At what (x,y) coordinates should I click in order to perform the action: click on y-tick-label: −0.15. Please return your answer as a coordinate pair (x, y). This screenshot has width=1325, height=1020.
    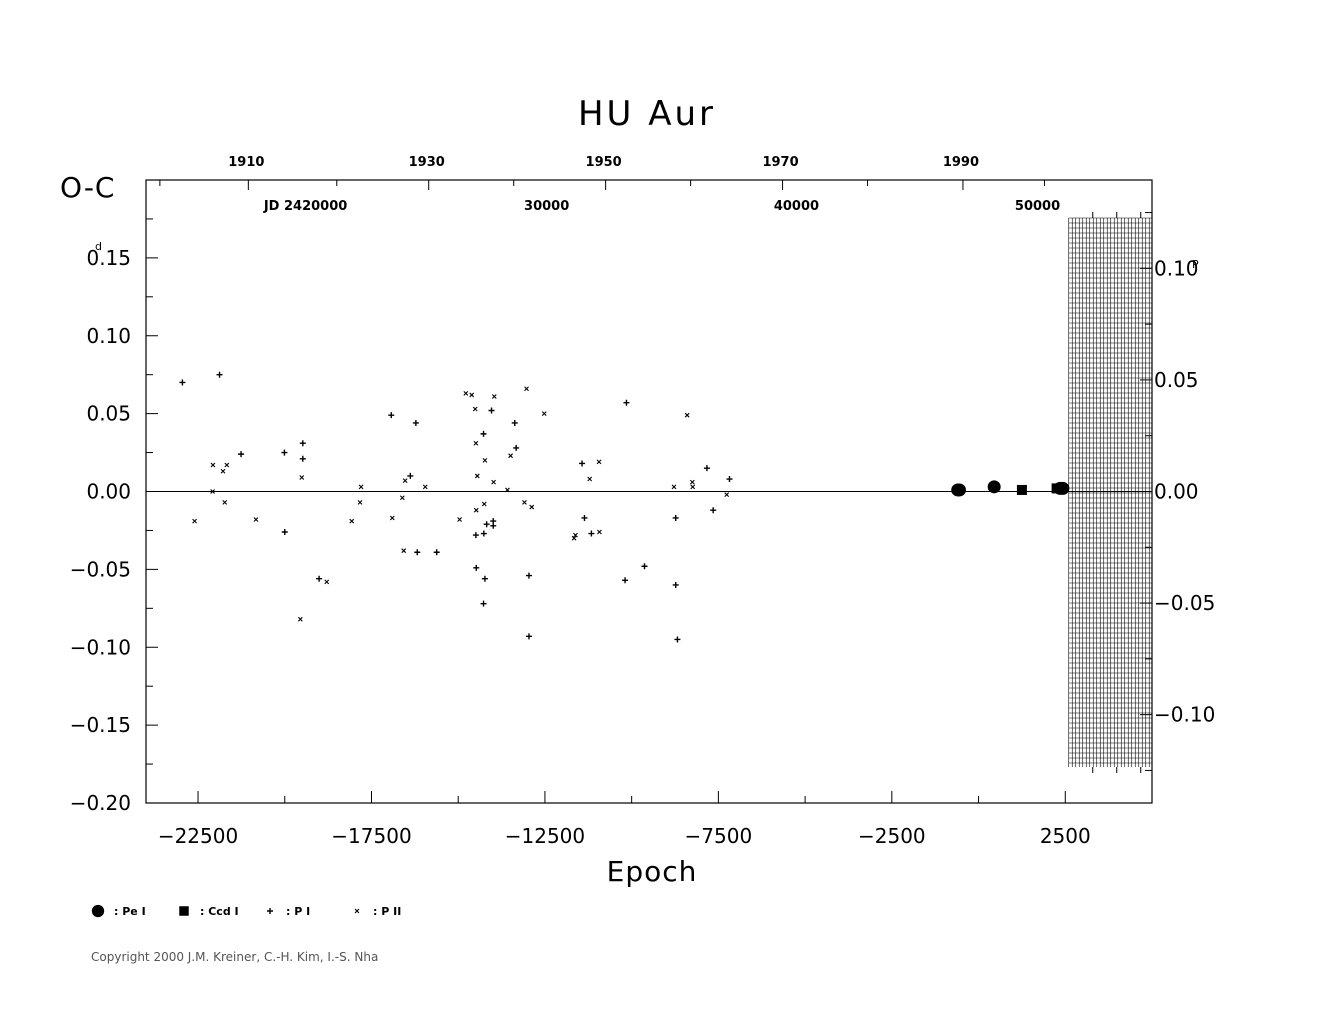
    Looking at the image, I should click on (100, 725).